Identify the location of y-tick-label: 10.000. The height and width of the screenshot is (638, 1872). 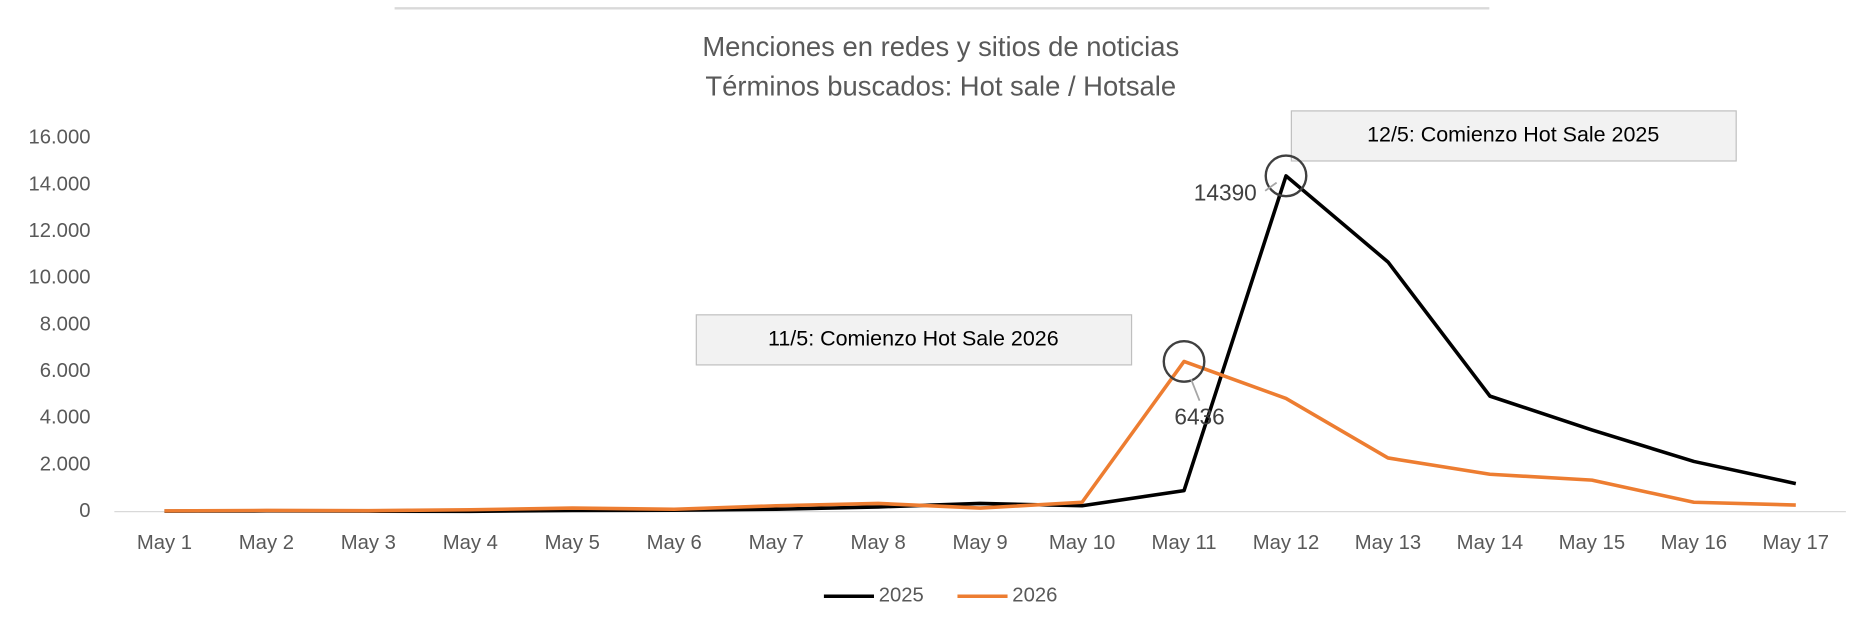
(60, 278).